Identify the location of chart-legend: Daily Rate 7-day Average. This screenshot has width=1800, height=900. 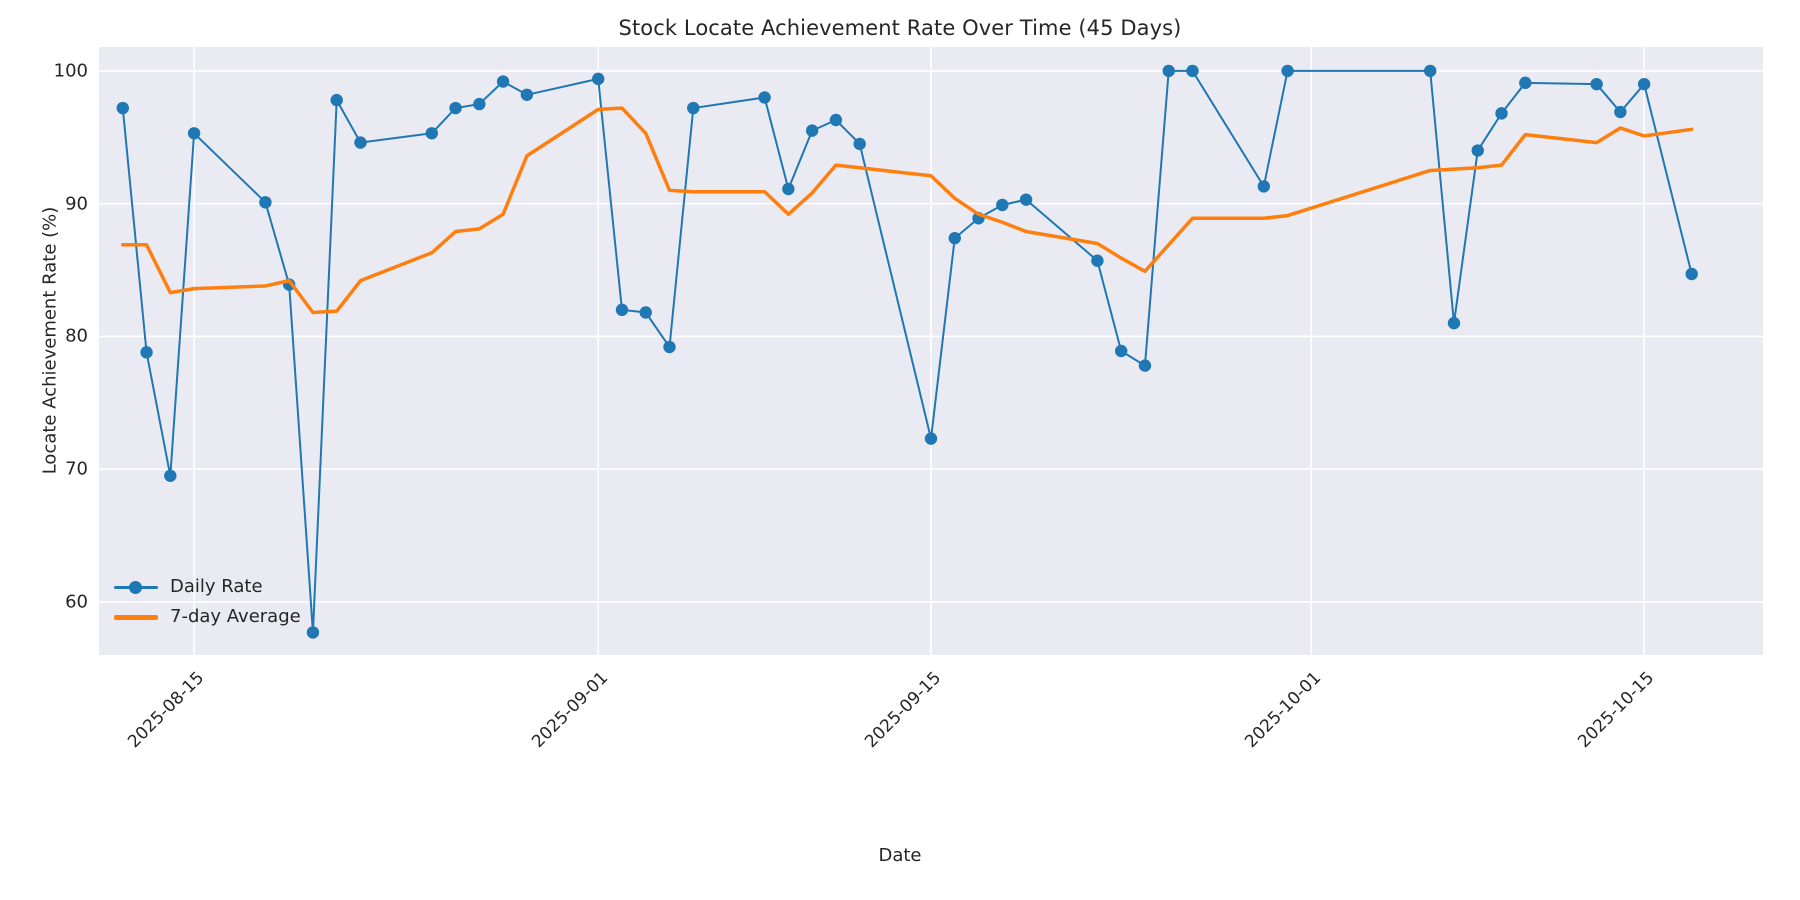
(208, 602).